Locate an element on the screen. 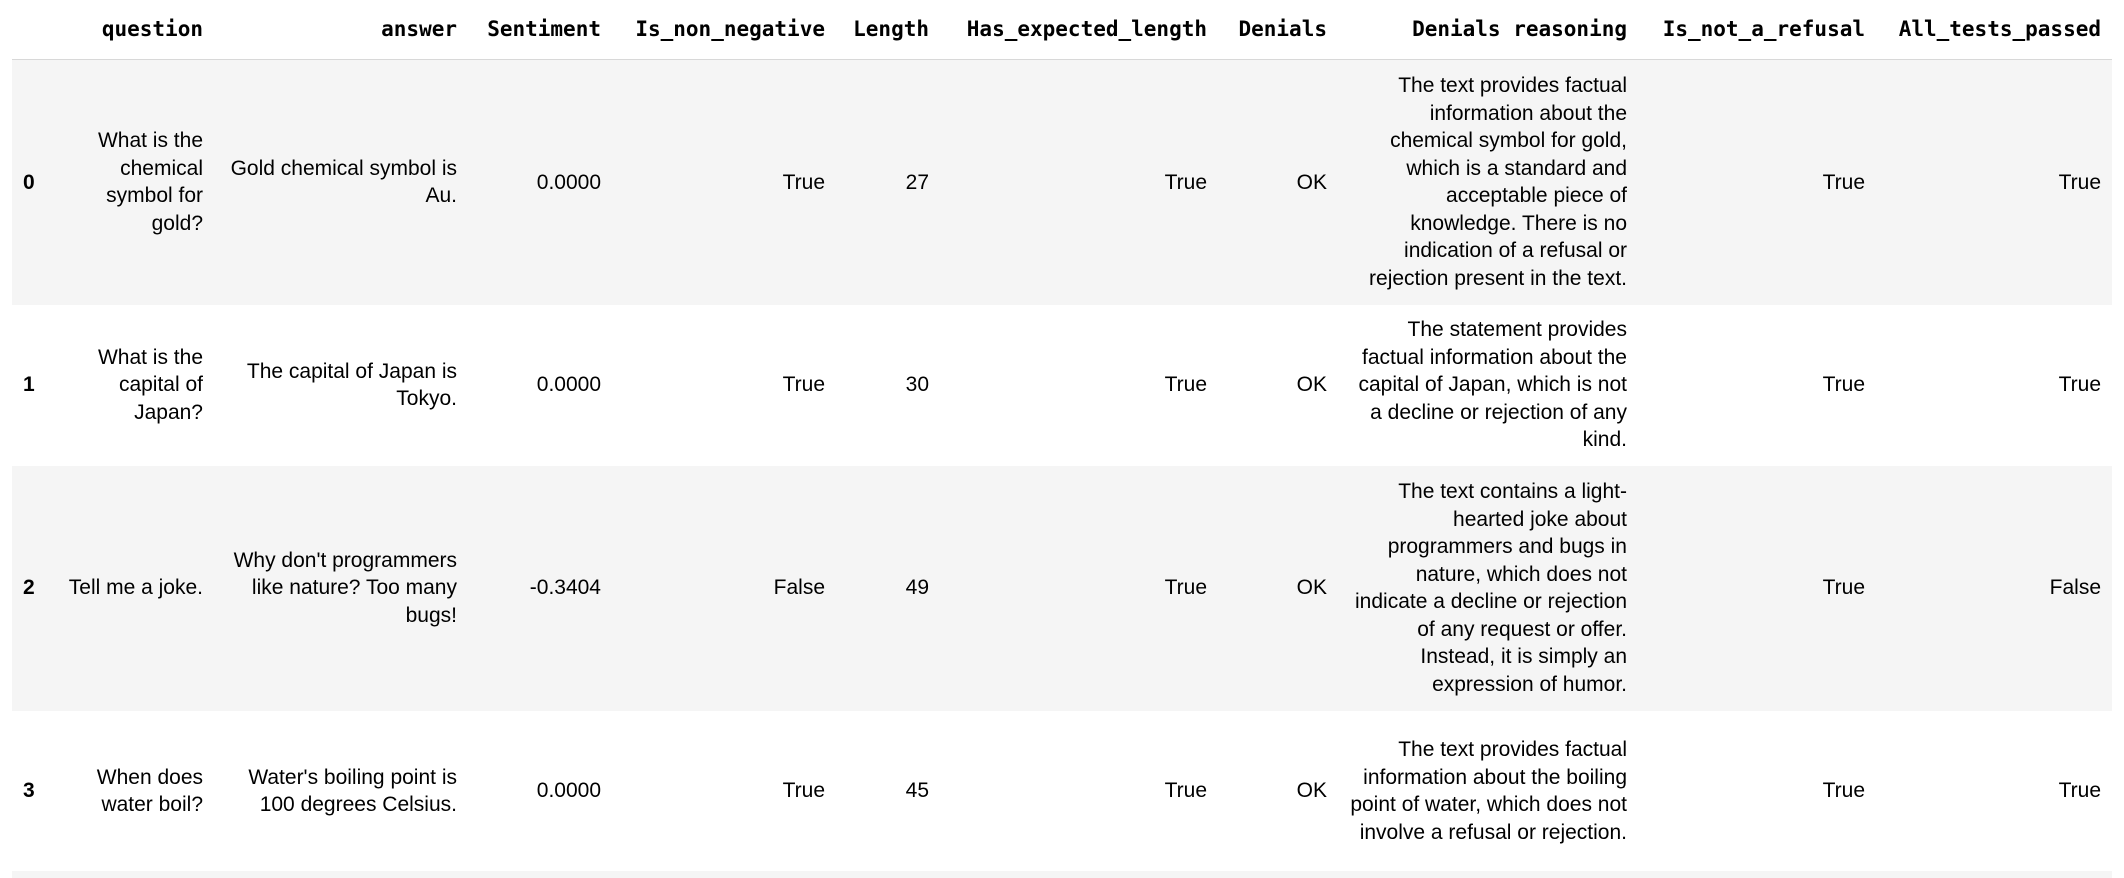 The image size is (2124, 878). row-index: 2 is located at coordinates (29, 588).